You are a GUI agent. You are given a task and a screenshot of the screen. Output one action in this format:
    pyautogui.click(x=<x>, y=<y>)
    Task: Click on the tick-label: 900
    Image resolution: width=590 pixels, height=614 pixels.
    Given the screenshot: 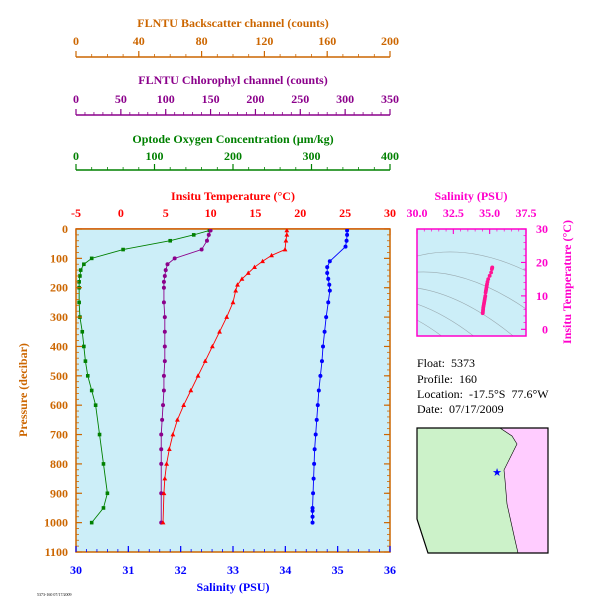 What is the action you would take?
    pyautogui.click(x=59, y=493)
    